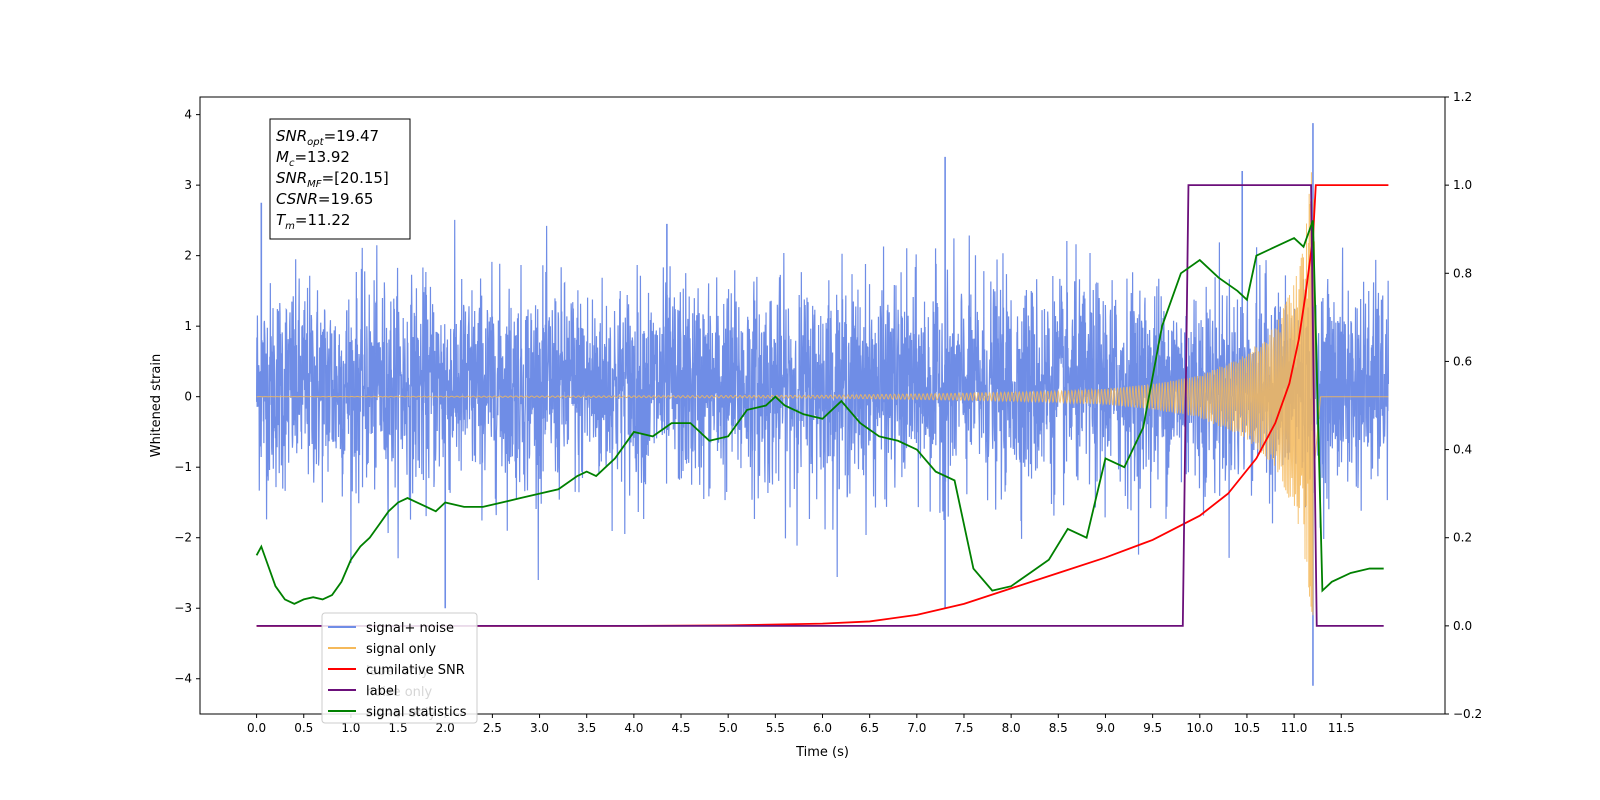 The image size is (1600, 800). What do you see at coordinates (350, 728) in the screenshot?
I see `x-tick-label: 1.0` at bounding box center [350, 728].